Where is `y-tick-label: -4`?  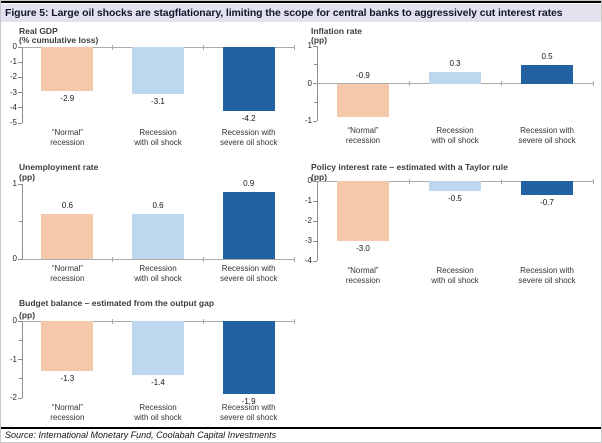
y-tick-label: -4 is located at coordinates (13, 107).